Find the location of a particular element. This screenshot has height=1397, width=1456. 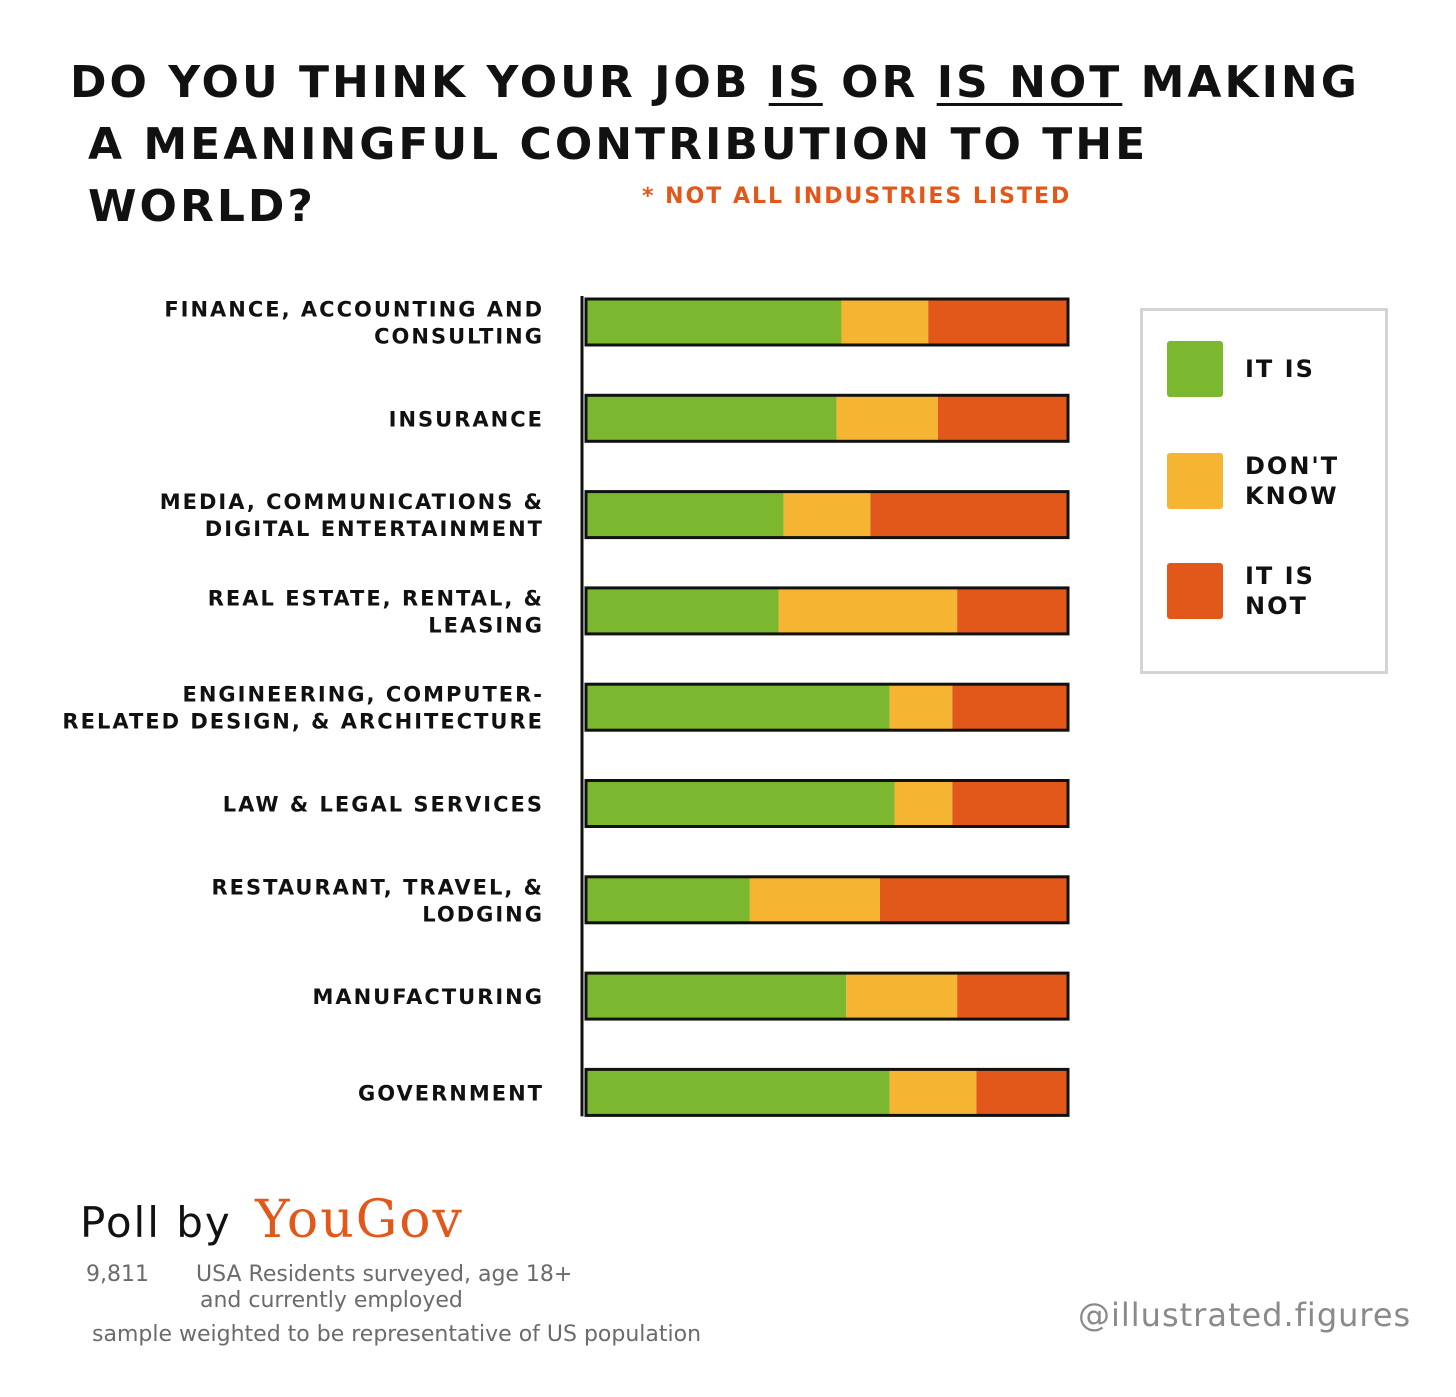

poll-label: Poll by is located at coordinates (156, 1222).